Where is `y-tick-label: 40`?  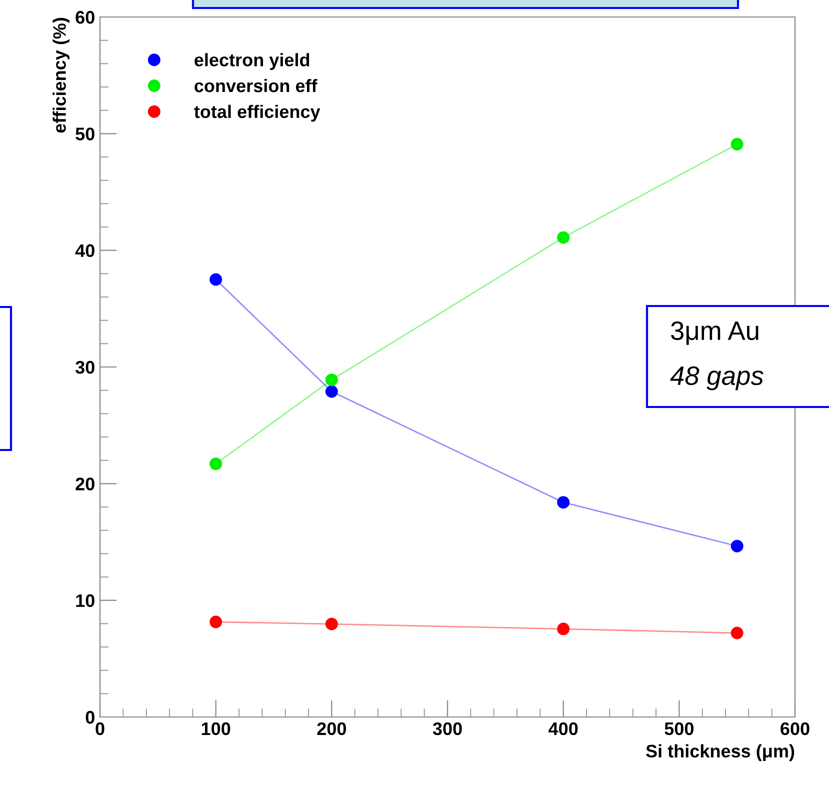 y-tick-label: 40 is located at coordinates (84, 251).